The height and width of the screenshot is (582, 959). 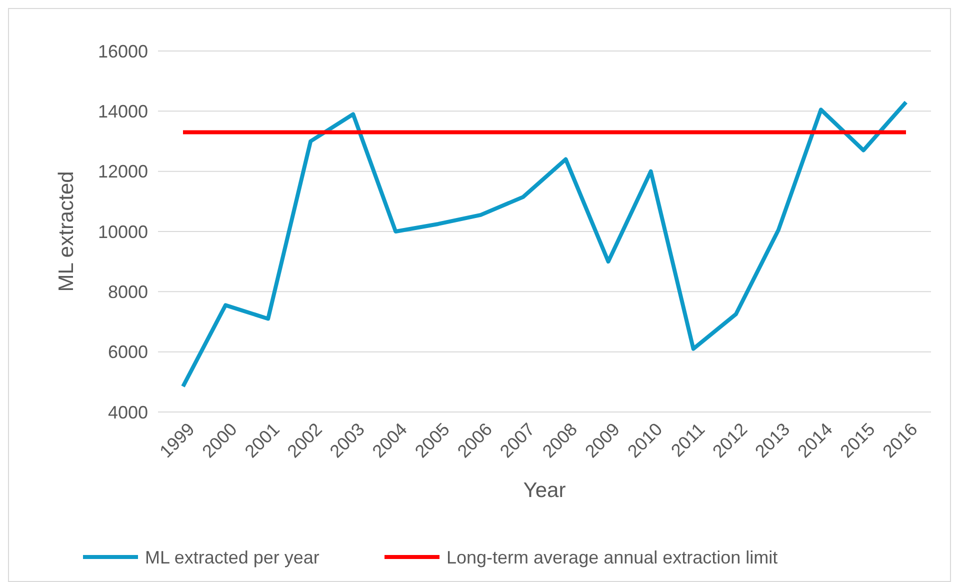 What do you see at coordinates (123, 111) in the screenshot?
I see `y-tick-label: 14000` at bounding box center [123, 111].